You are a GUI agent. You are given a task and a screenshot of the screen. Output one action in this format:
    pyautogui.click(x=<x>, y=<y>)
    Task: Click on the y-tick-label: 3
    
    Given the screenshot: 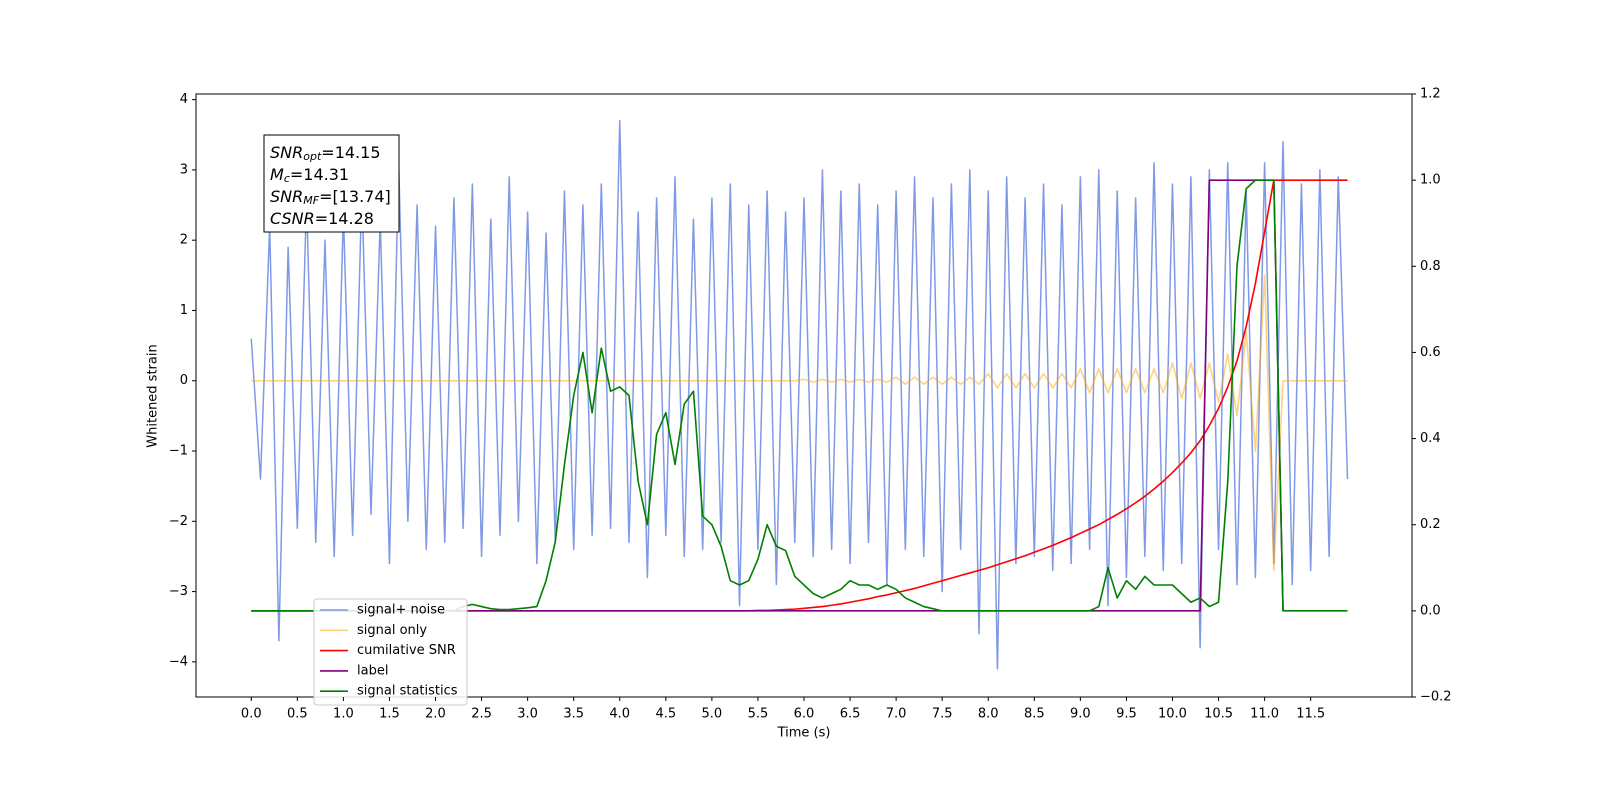 What is the action you would take?
    pyautogui.click(x=184, y=169)
    